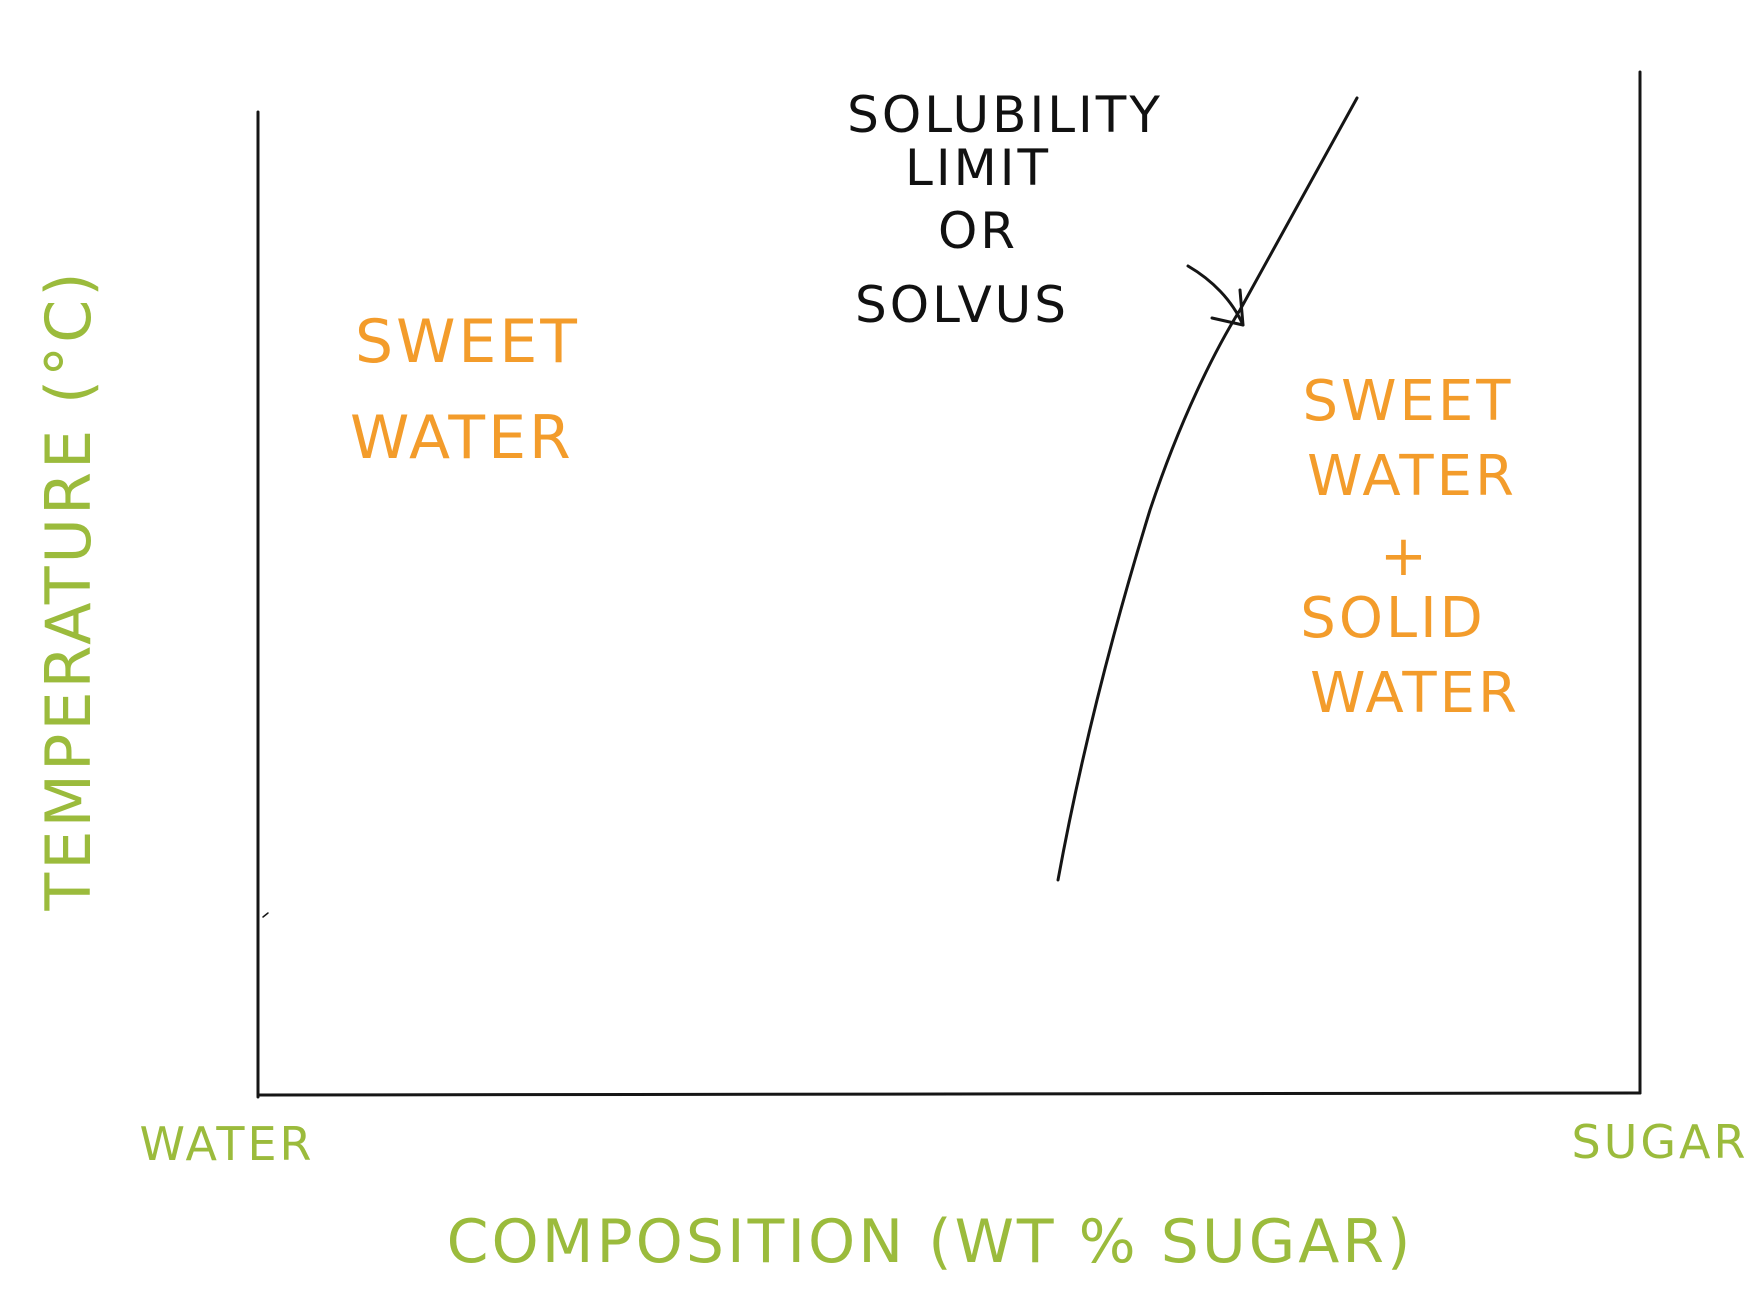 The image size is (1764, 1310). Describe the element at coordinates (978, 168) in the screenshot. I see `solvus-label-line-2: LIMIT` at that location.